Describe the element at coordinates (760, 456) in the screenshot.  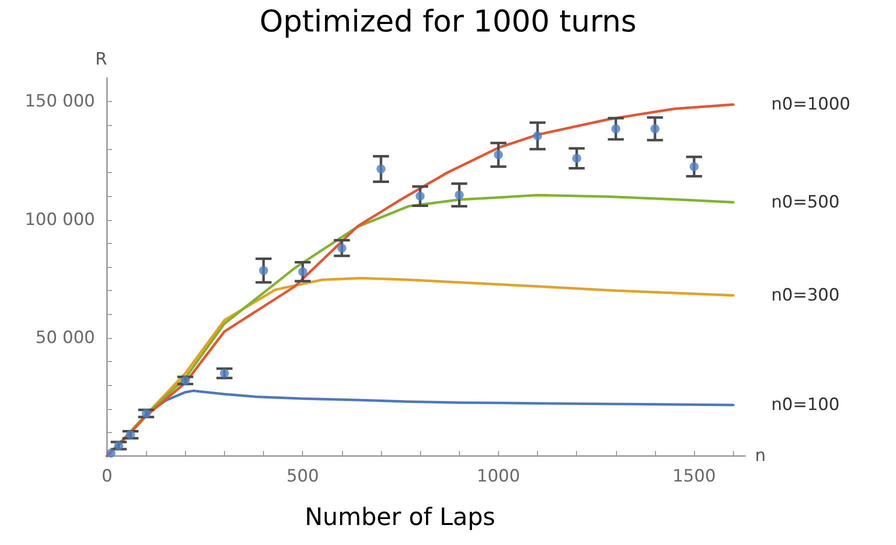
I see `x-axis-title: n` at that location.